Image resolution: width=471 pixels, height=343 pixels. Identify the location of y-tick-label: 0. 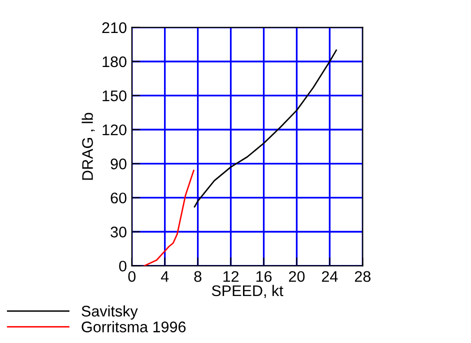
(122, 266).